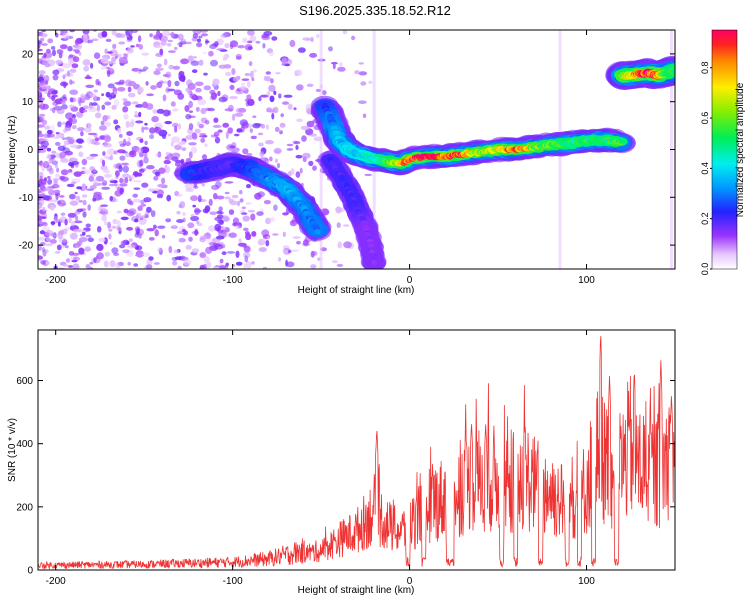 Image resolution: width=750 pixels, height=600 pixels. Describe the element at coordinates (705, 269) in the screenshot. I see `colorbar-tick-label: 0.0` at that location.